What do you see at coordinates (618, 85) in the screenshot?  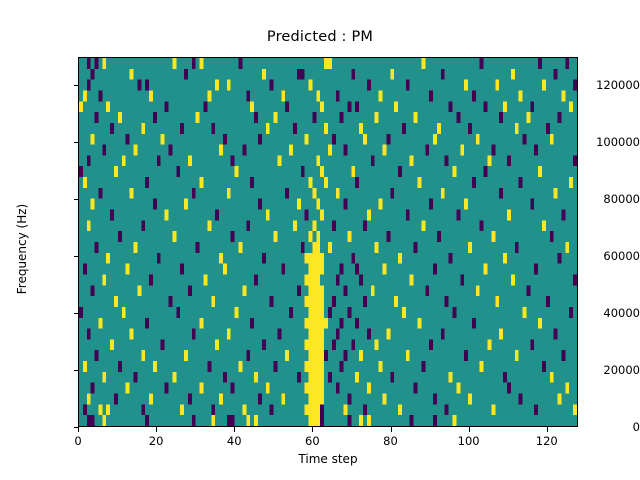 I see `y-tick-label: 120000` at bounding box center [618, 85].